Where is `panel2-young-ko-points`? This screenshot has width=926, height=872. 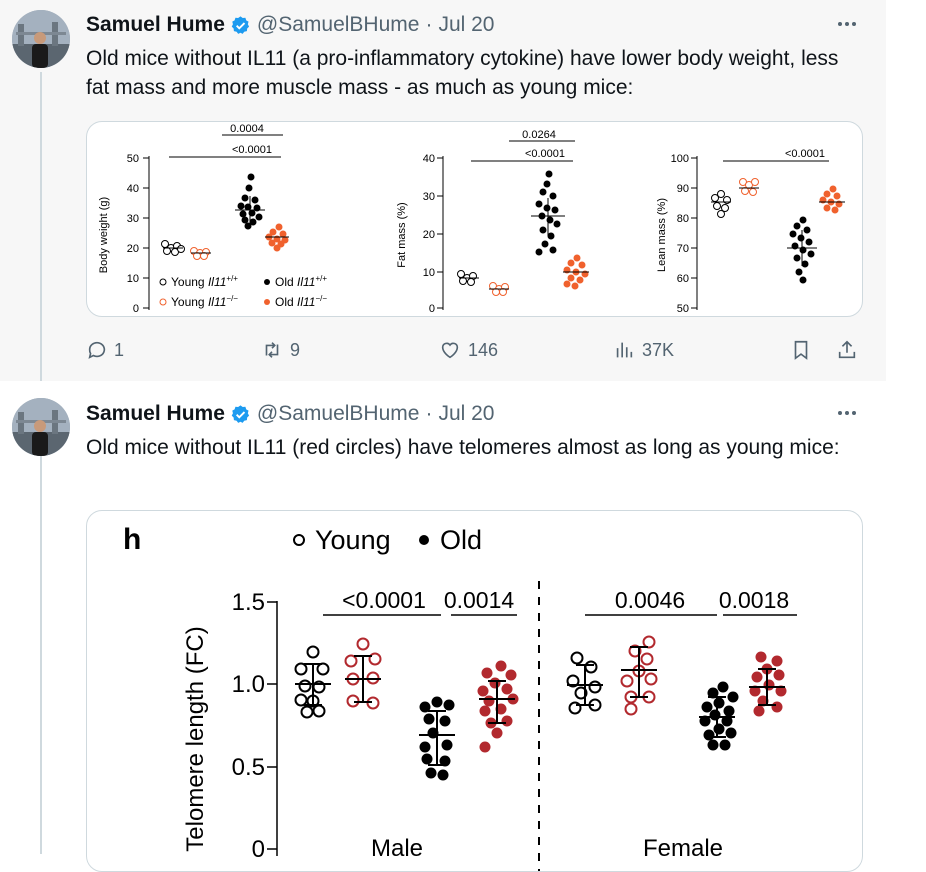
panel2-young-ko-points is located at coordinates (499, 289).